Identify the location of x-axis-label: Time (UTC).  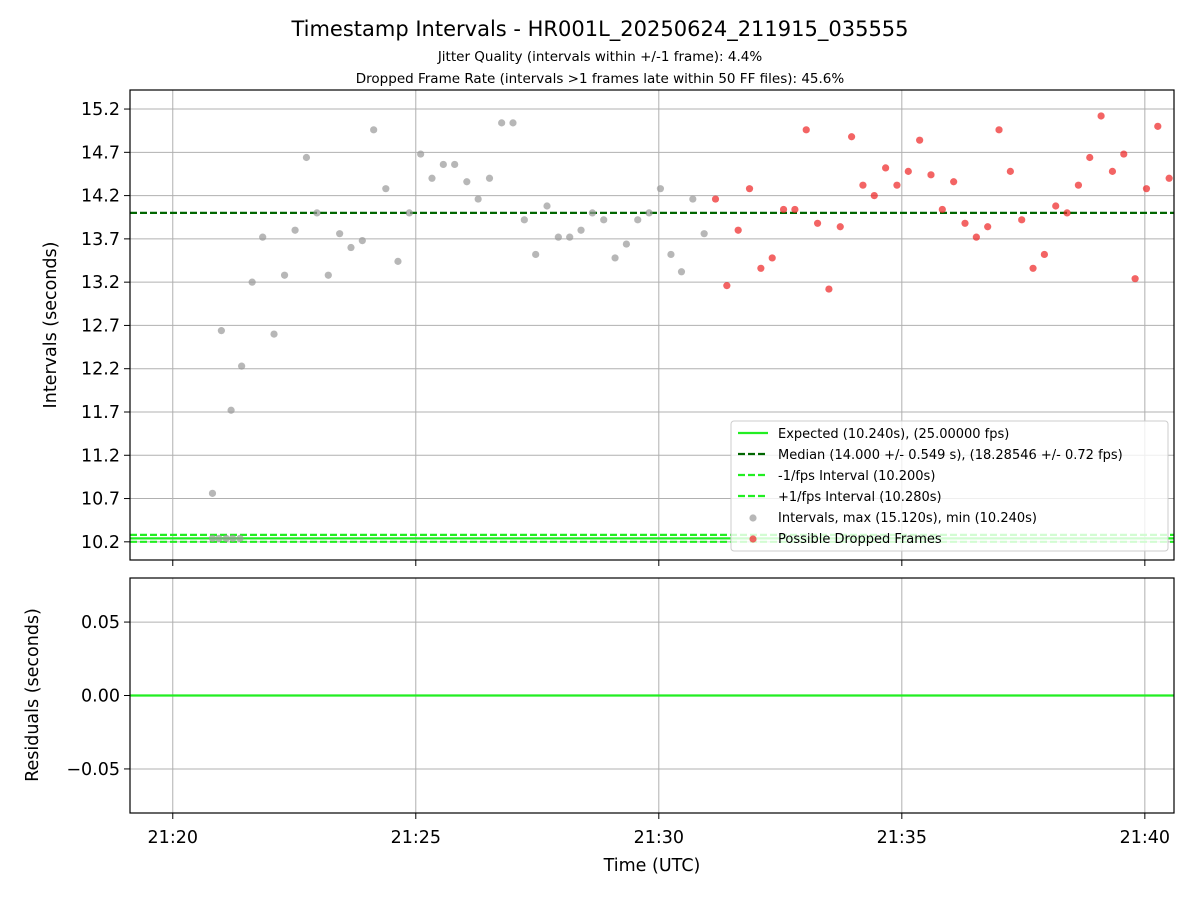
(652, 866).